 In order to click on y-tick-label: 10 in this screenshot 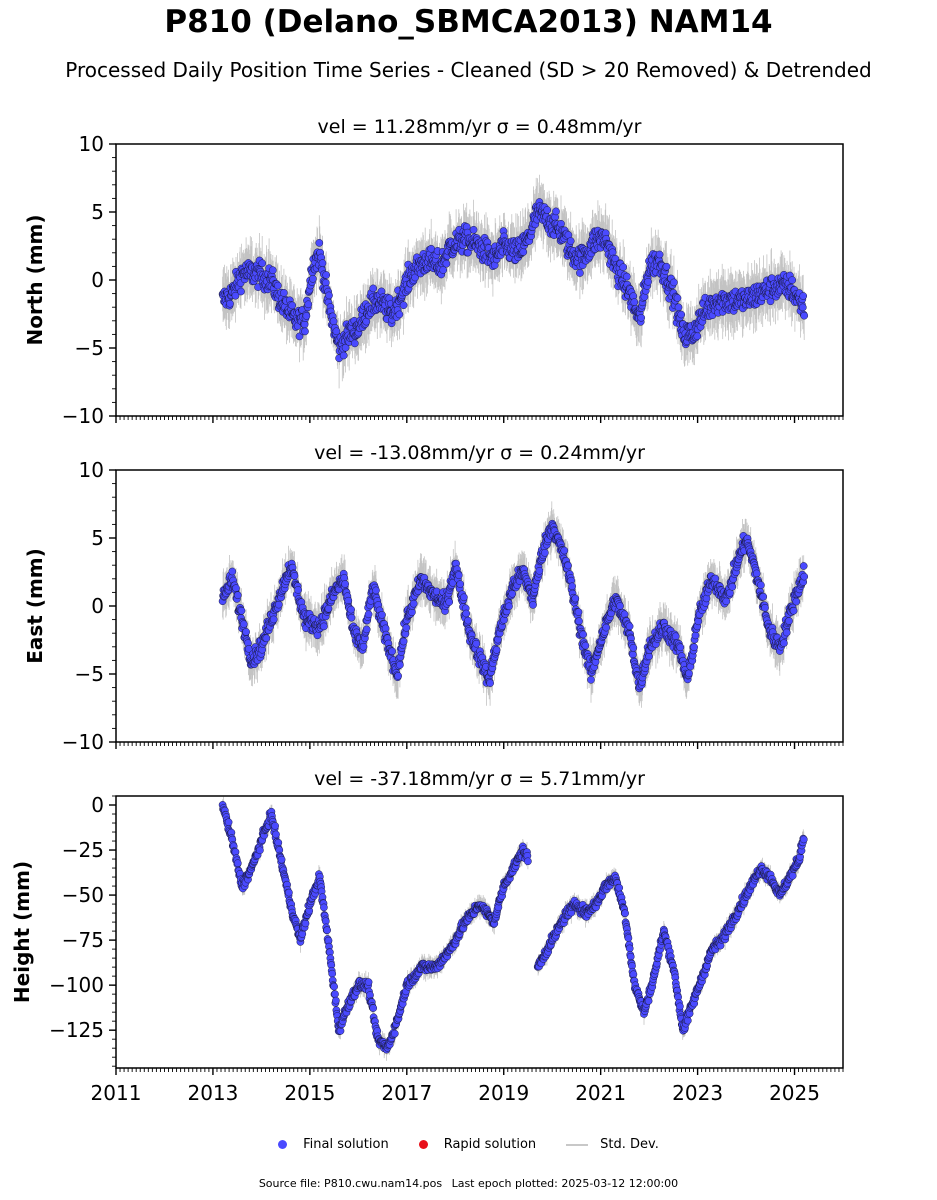, I will do `click(91, 144)`.